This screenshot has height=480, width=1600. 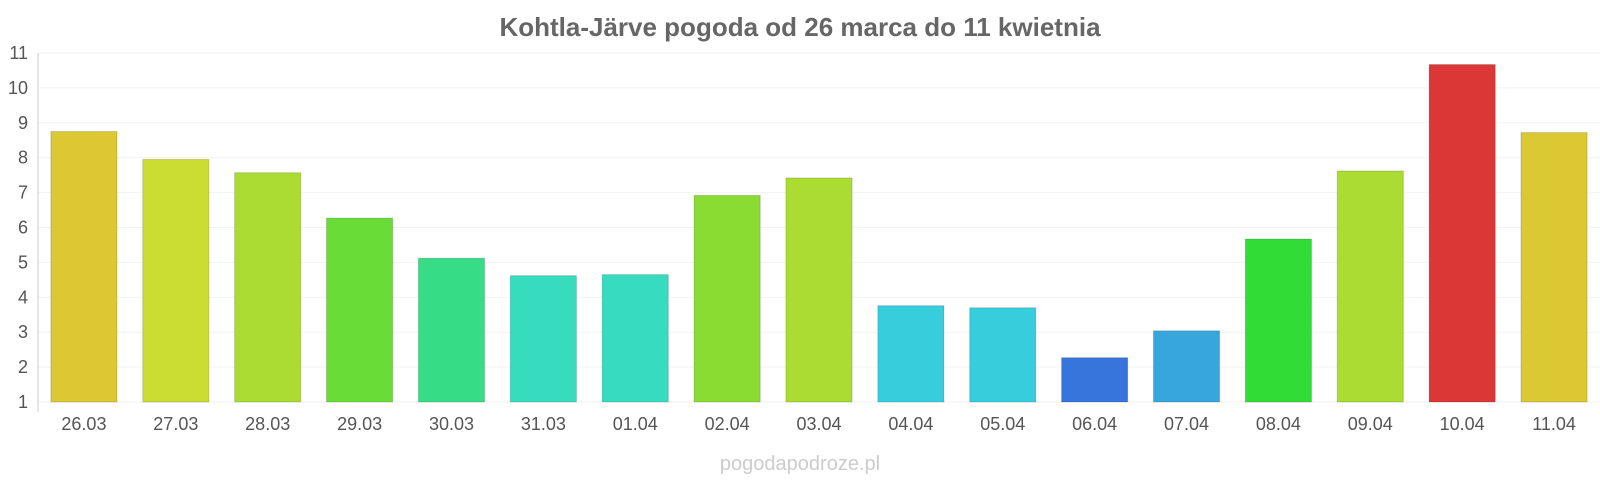 What do you see at coordinates (23, 367) in the screenshot?
I see `y-tick-label: 2` at bounding box center [23, 367].